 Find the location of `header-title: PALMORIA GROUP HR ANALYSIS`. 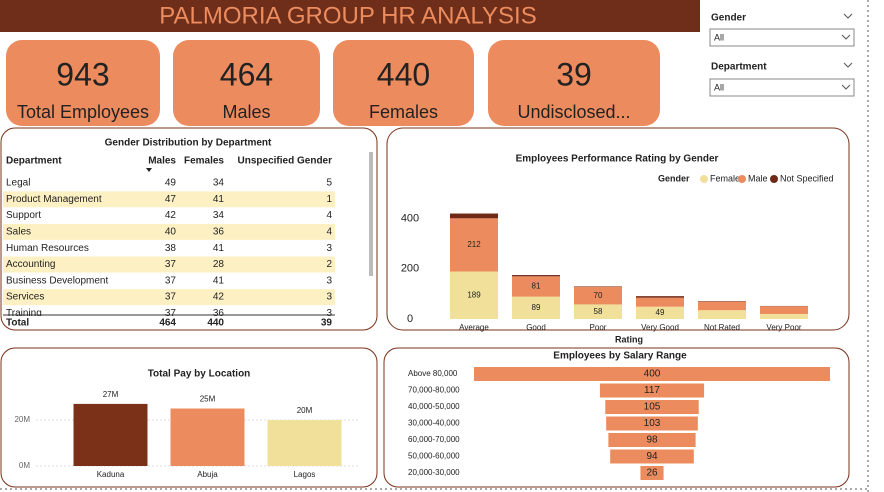

header-title: PALMORIA GROUP HR ANALYSIS is located at coordinates (347, 15).